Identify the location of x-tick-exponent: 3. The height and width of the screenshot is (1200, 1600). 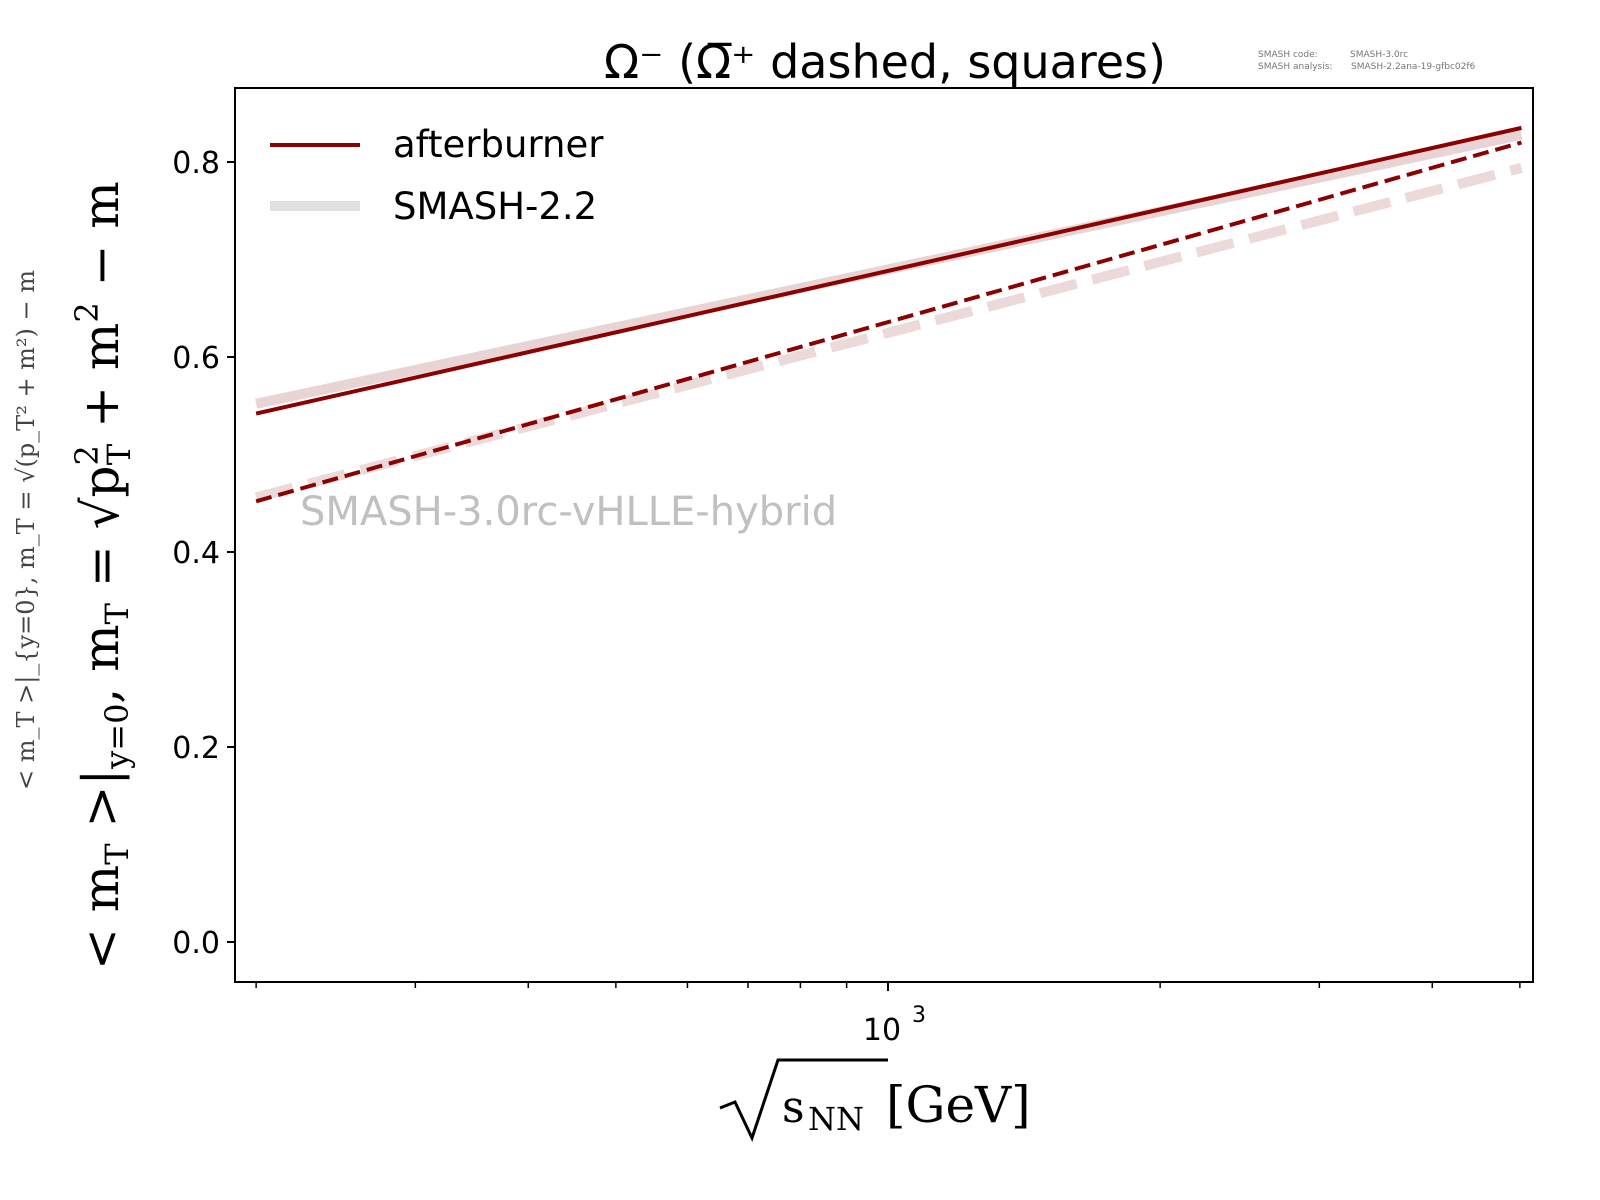
(919, 1015).